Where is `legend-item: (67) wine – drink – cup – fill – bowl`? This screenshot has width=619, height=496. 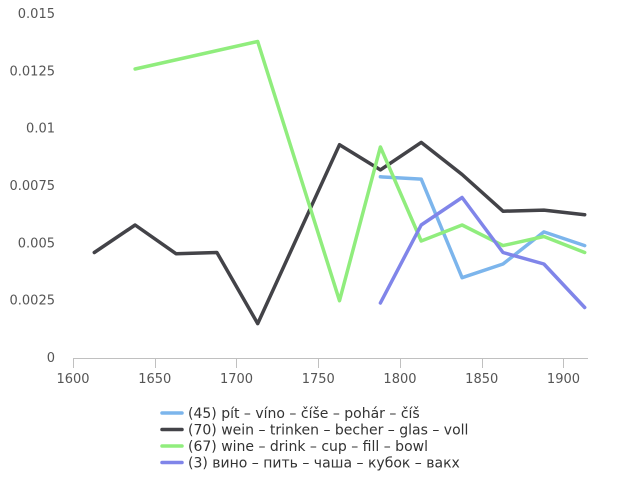 legend-item: (67) wine – drink – cup – fill – bowl is located at coordinates (294, 447).